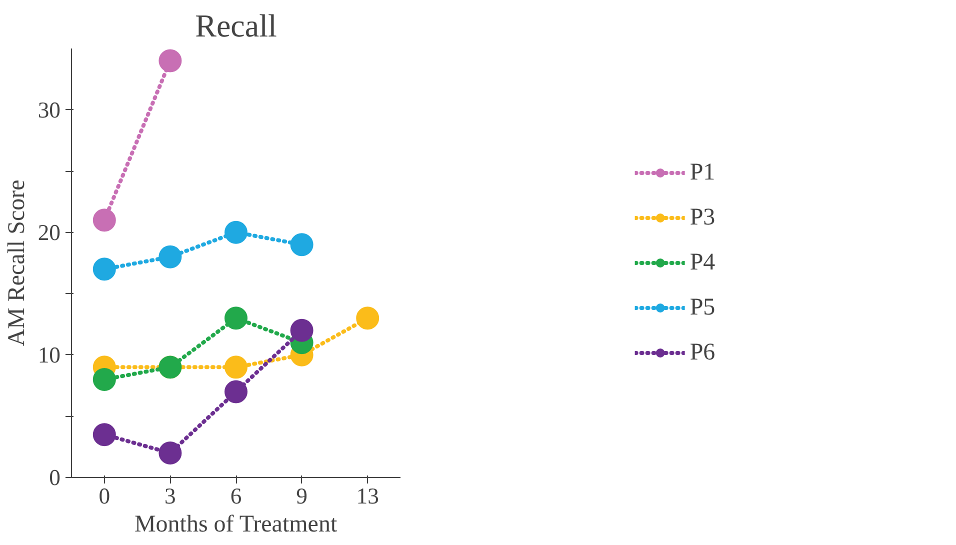 Image resolution: width=956 pixels, height=545 pixels. What do you see at coordinates (236, 26) in the screenshot?
I see `chart-title: Recall` at bounding box center [236, 26].